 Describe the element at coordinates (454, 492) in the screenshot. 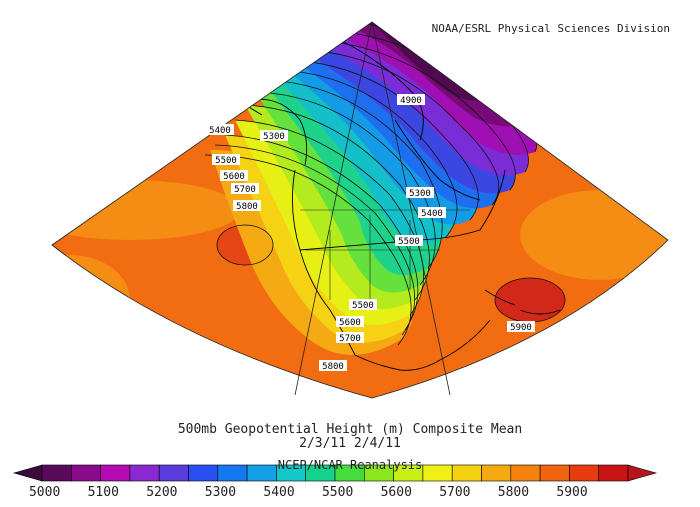

I see `colorbar-tick-label: 5700` at that location.